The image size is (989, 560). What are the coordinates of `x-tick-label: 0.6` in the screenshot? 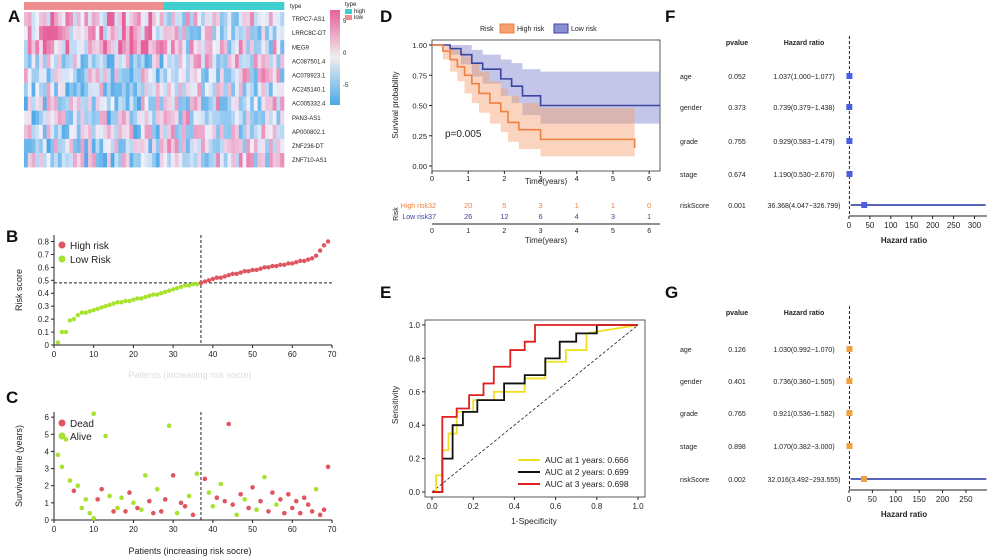 It's located at (556, 506).